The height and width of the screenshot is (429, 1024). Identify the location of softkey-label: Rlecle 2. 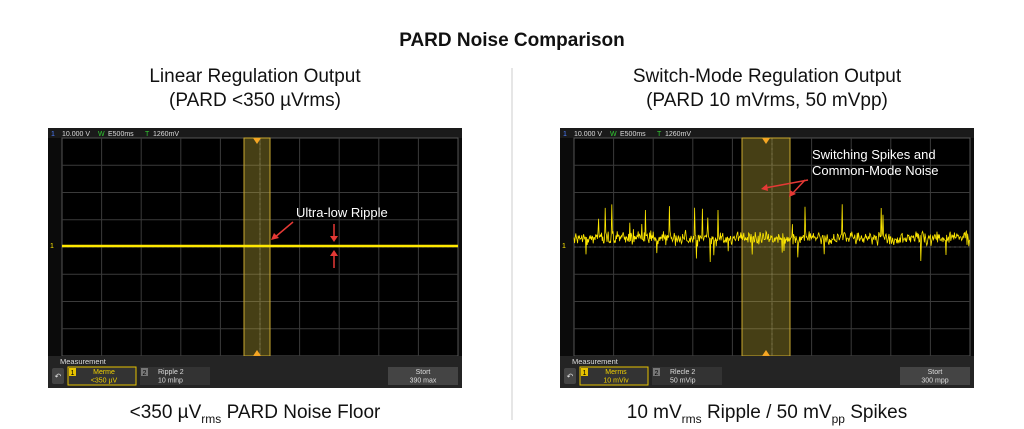
(682, 372).